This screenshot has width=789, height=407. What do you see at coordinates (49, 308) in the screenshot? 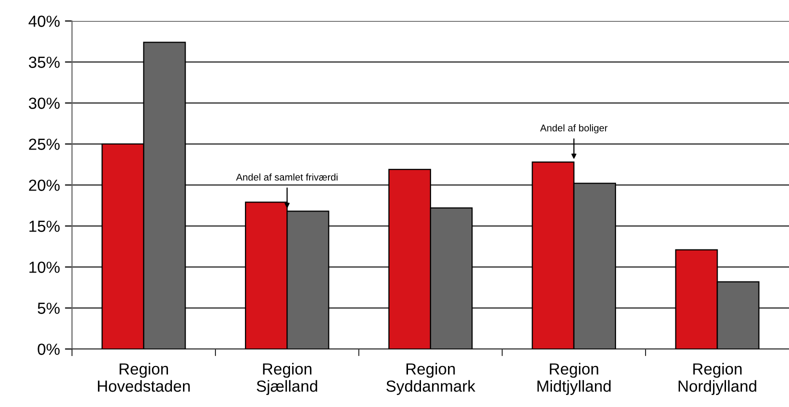
I see `y-tick-label: 5%` at bounding box center [49, 308].